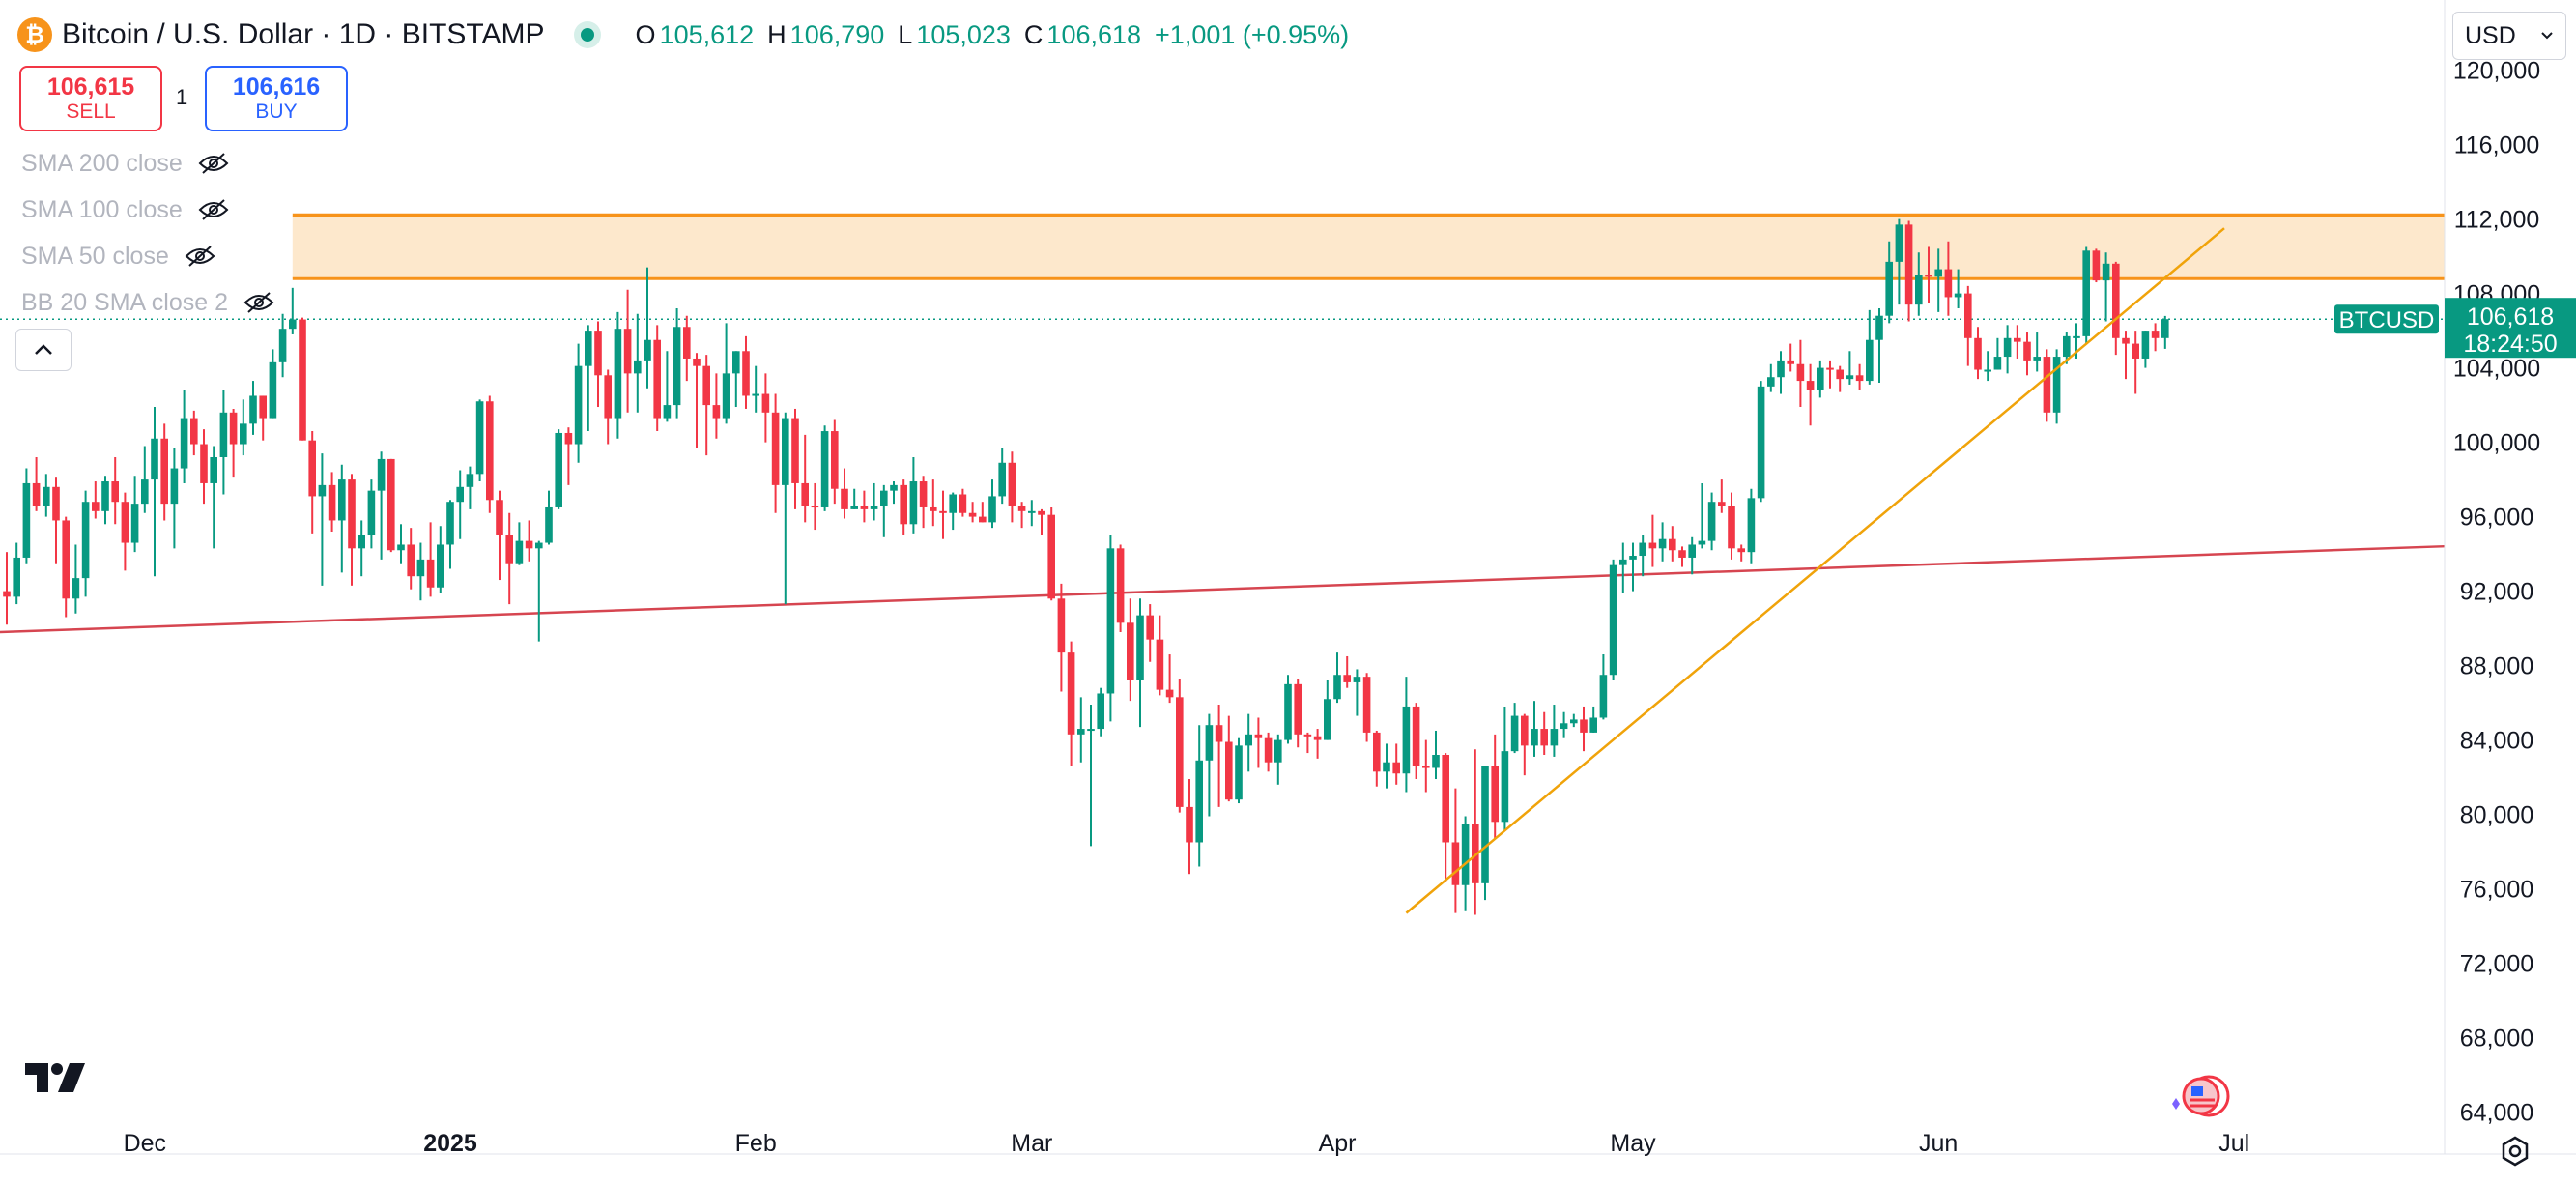 The image size is (2576, 1185). Describe the element at coordinates (964, 34) in the screenshot. I see `low-value: 105,023` at that location.